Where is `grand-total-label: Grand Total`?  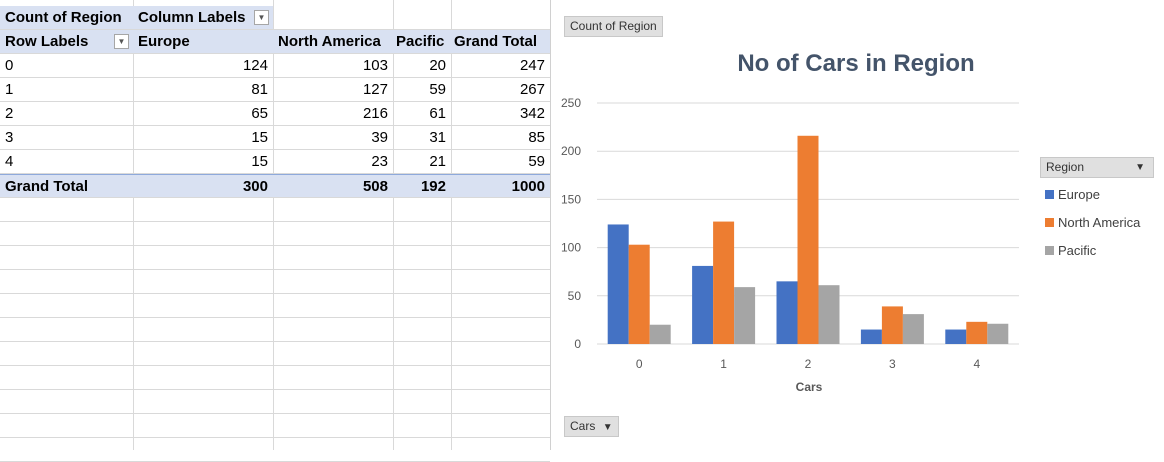
grand-total-label: Grand Total is located at coordinates (66, 185).